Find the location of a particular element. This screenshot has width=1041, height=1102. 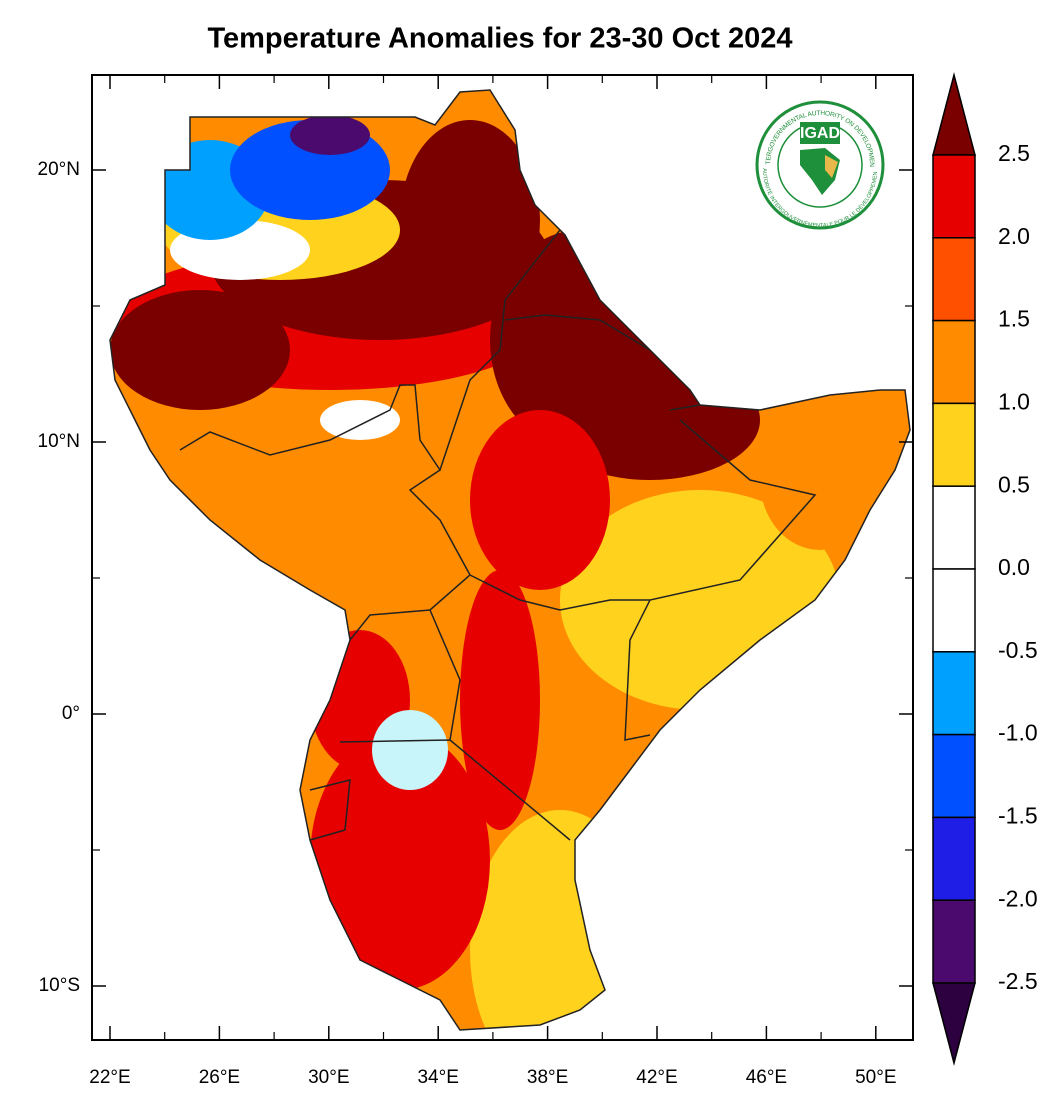

lon-label: 26°E is located at coordinates (219, 1077).